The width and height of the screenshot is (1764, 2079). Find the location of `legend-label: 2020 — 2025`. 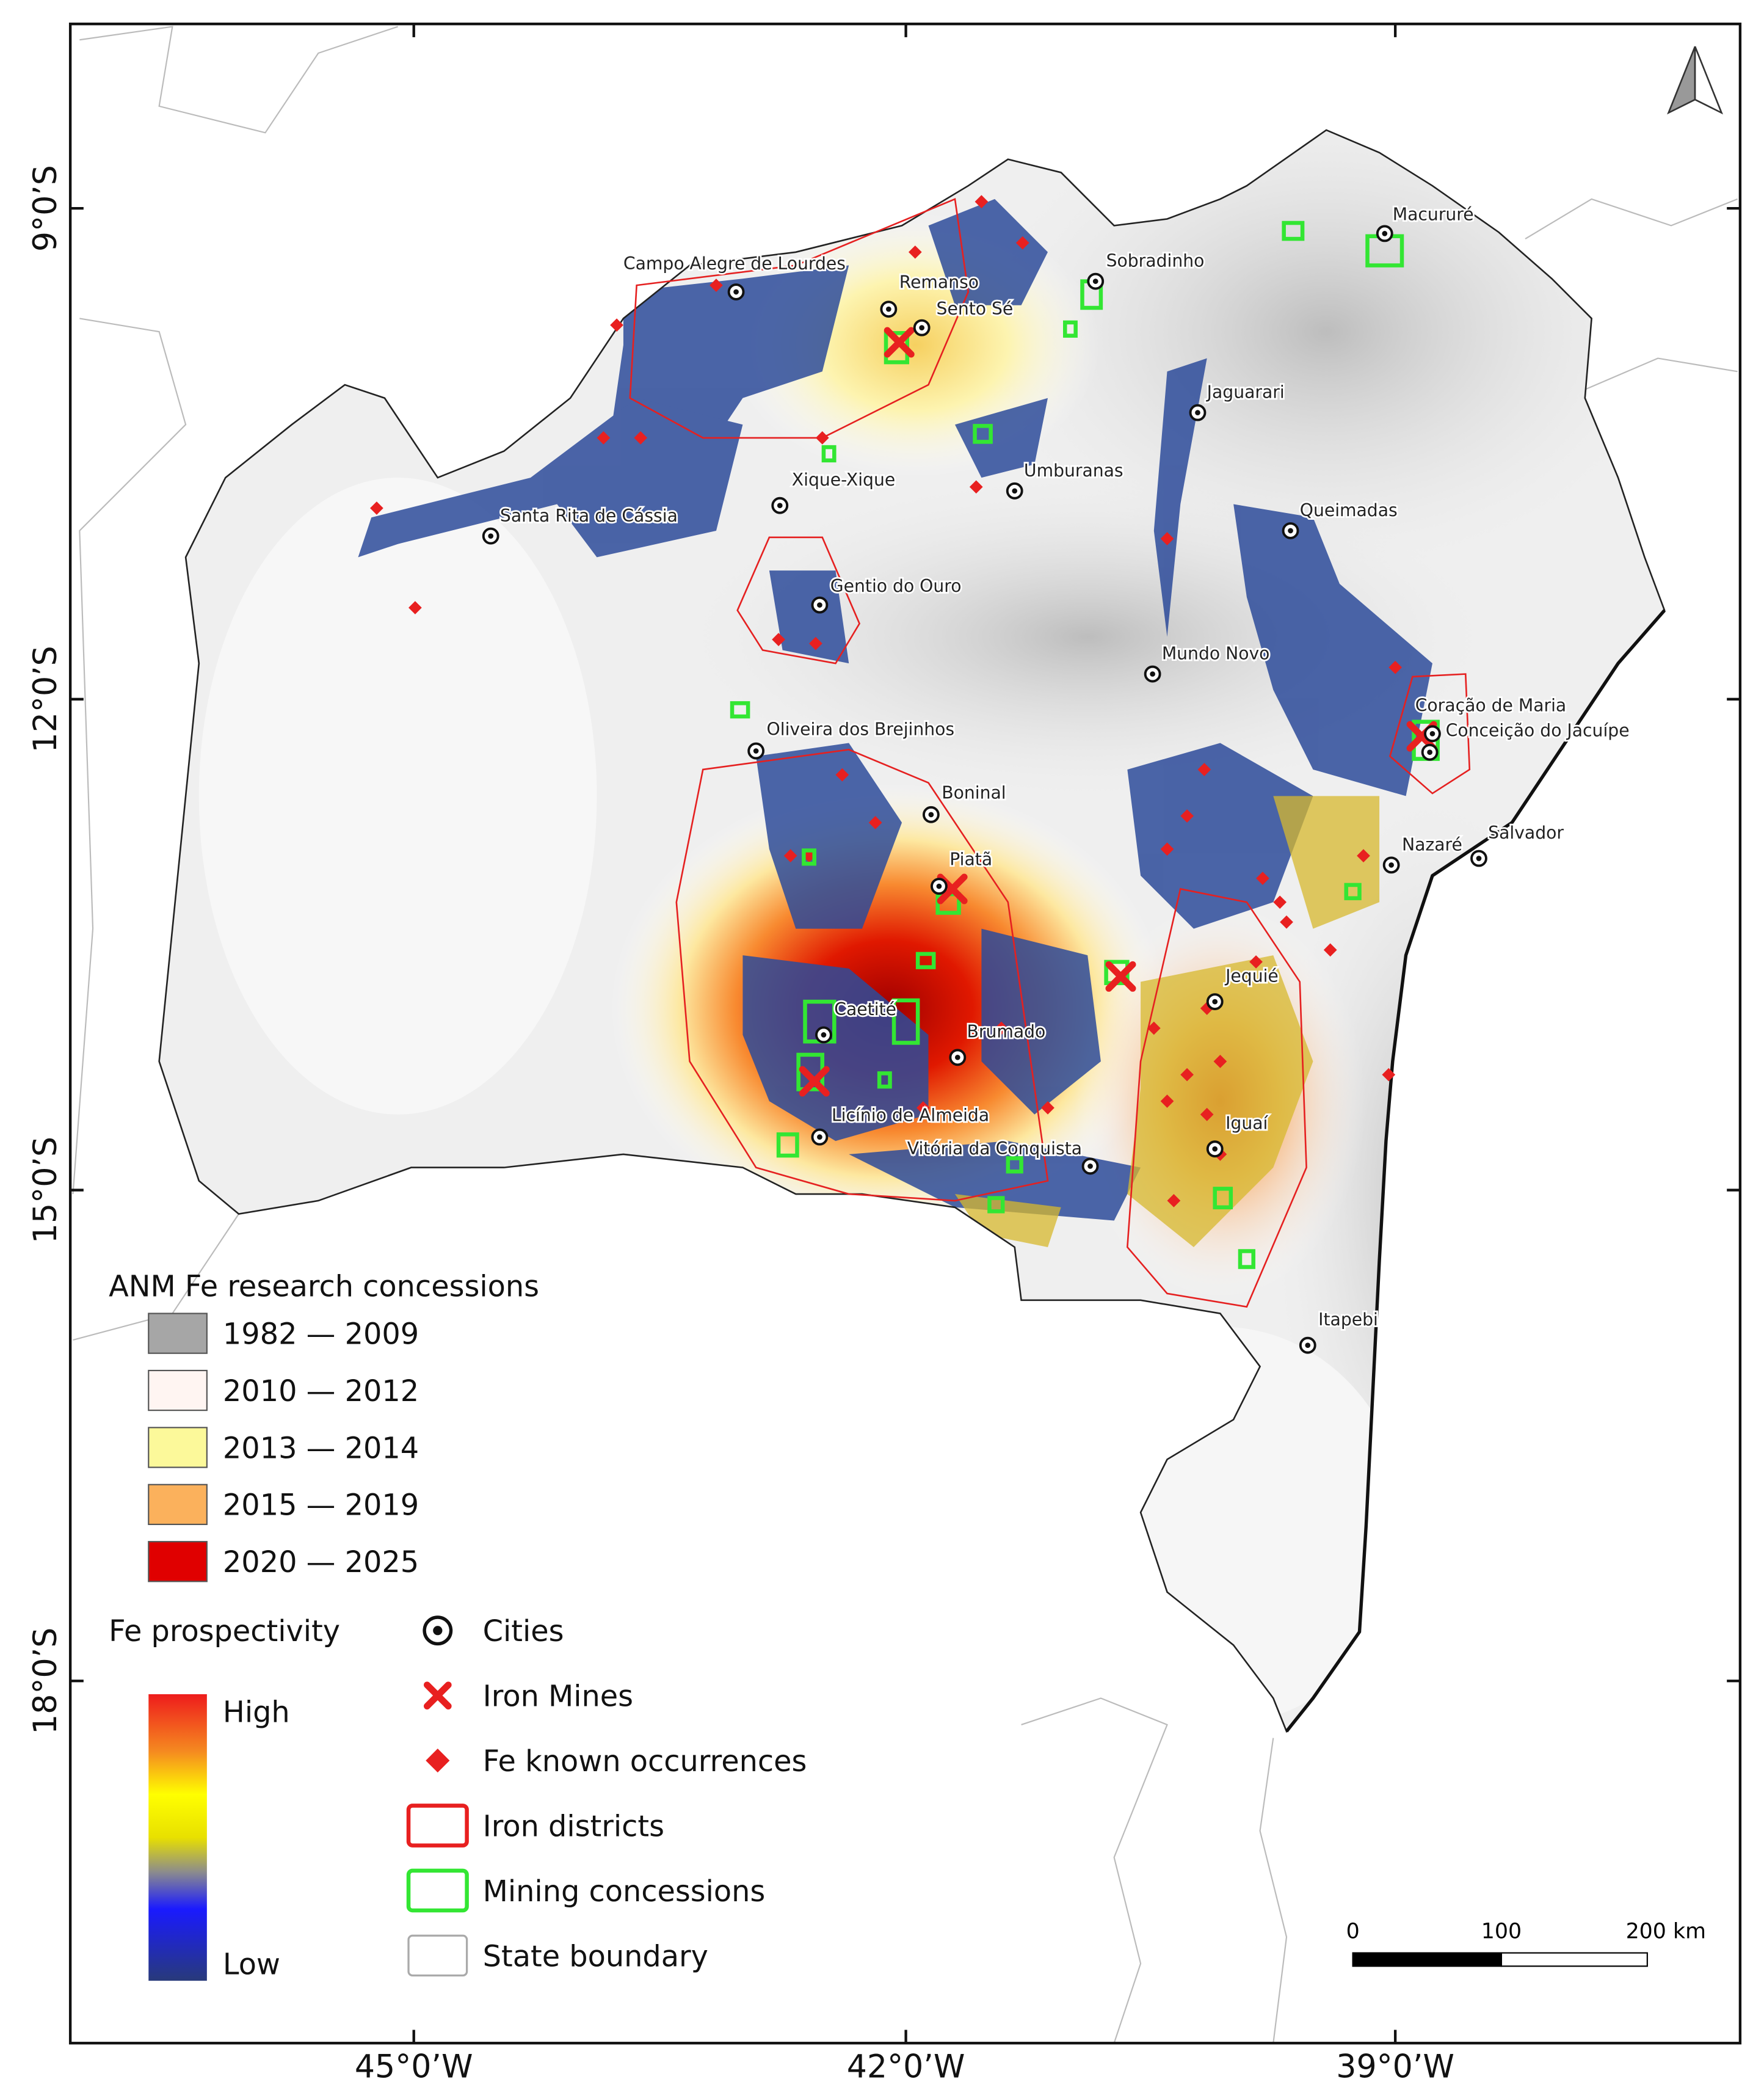

legend-label: 2020 — 2025 is located at coordinates (321, 1562).